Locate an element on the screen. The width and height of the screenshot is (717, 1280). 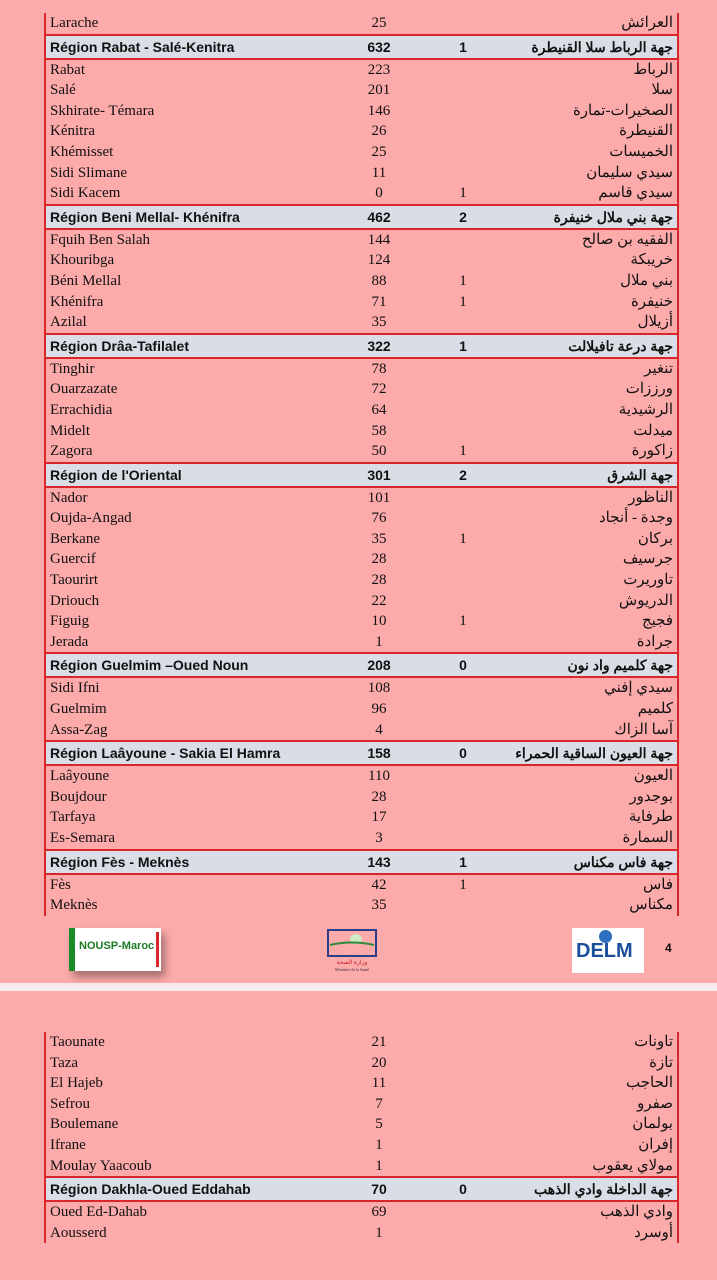
name-ar: جرادة is located at coordinates (654, 641).